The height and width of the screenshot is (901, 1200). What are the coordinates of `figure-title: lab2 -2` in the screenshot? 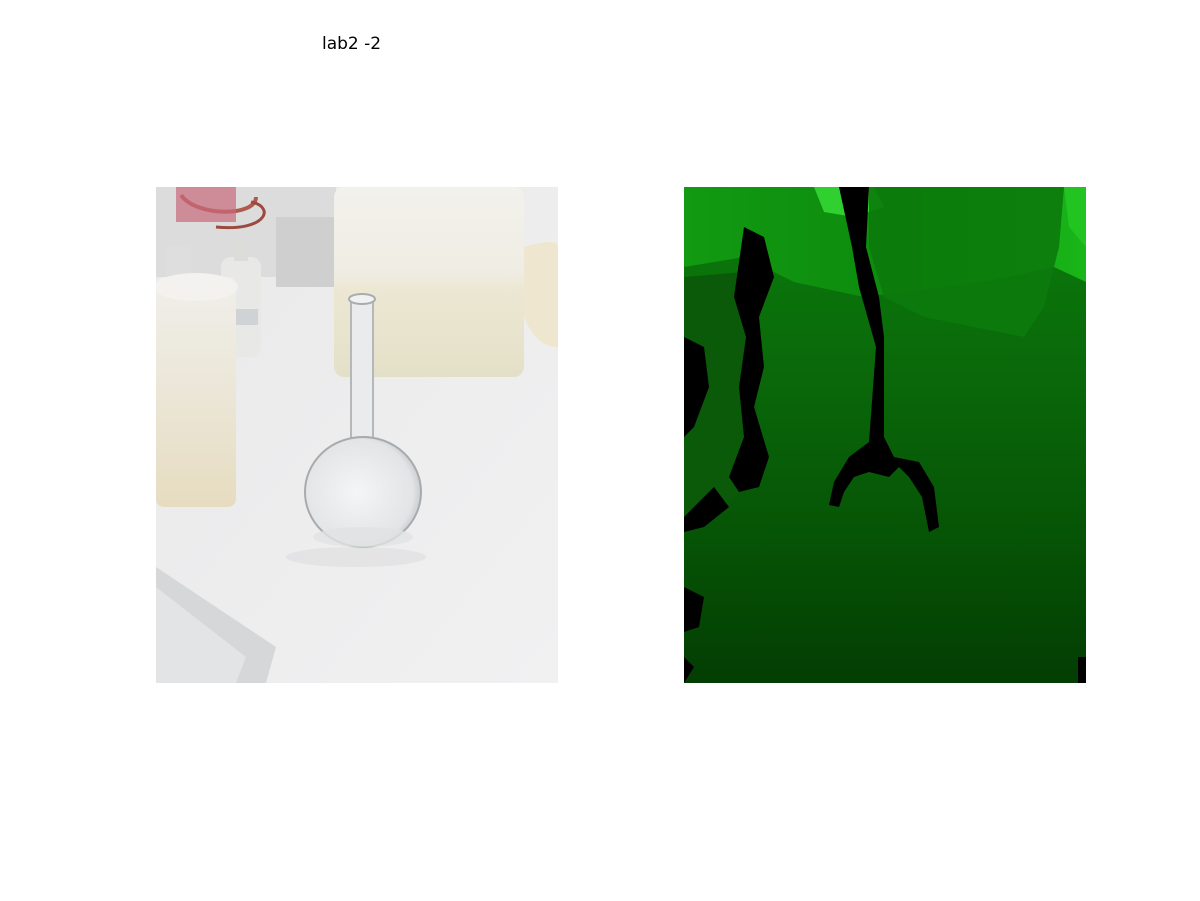 It's located at (352, 44).